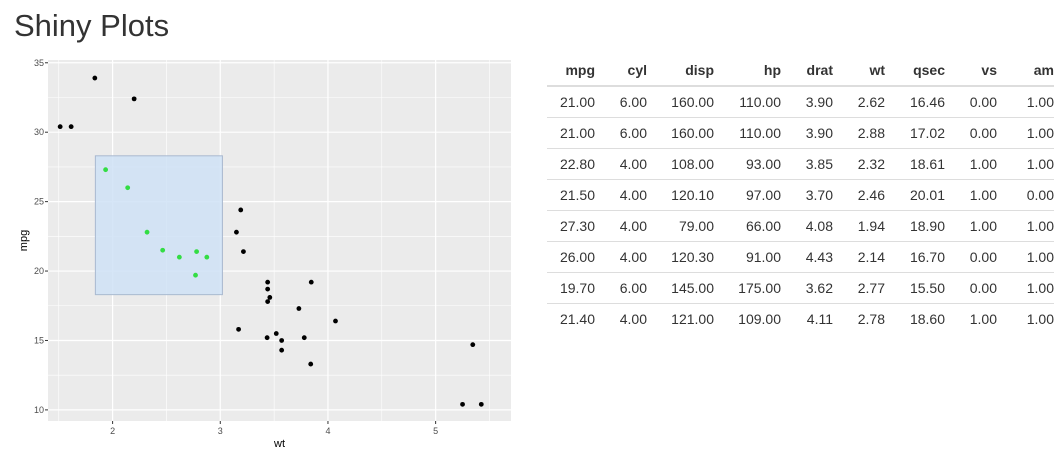 The width and height of the screenshot is (1056, 459). Describe the element at coordinates (571, 164) in the screenshot. I see `table-cell-mpg: 22.80` at that location.